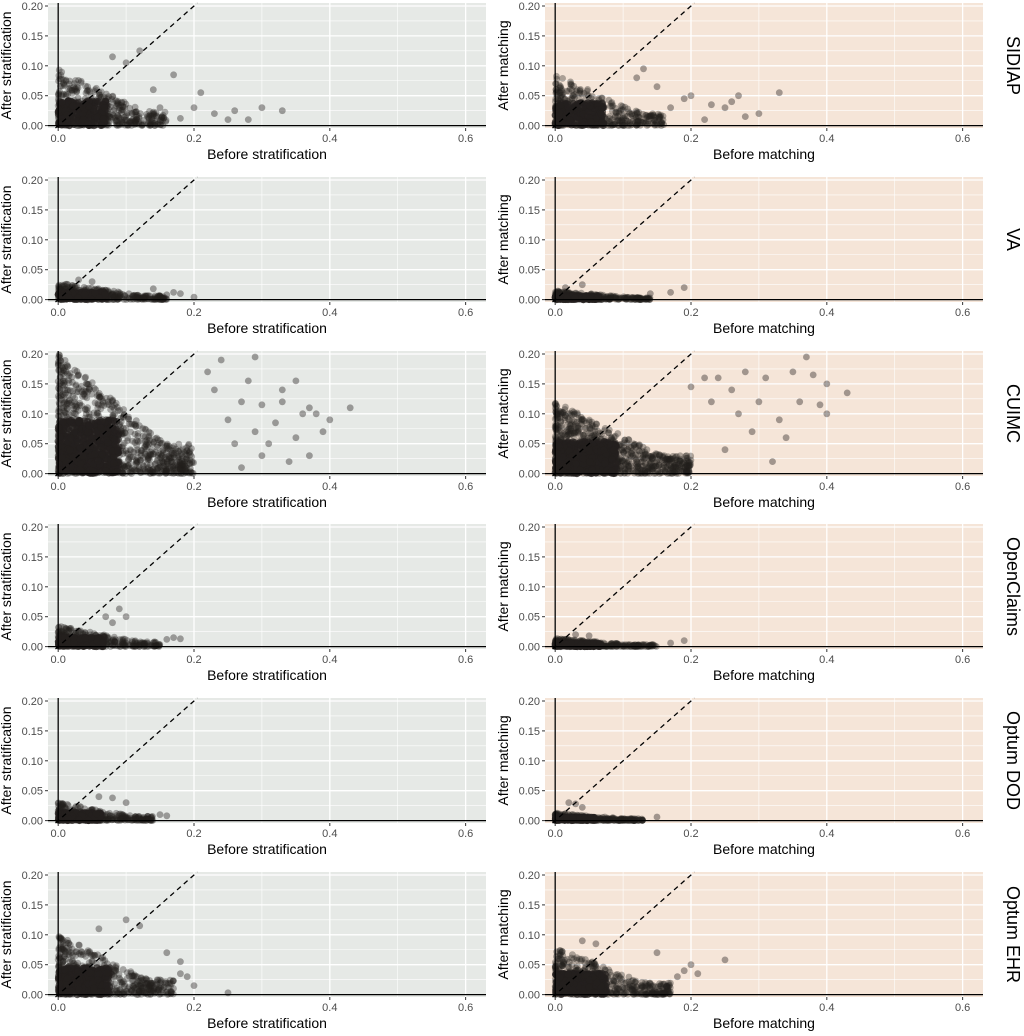 This screenshot has width=1024, height=1036. I want to click on x-tick-label: 0.6, so click(465, 139).